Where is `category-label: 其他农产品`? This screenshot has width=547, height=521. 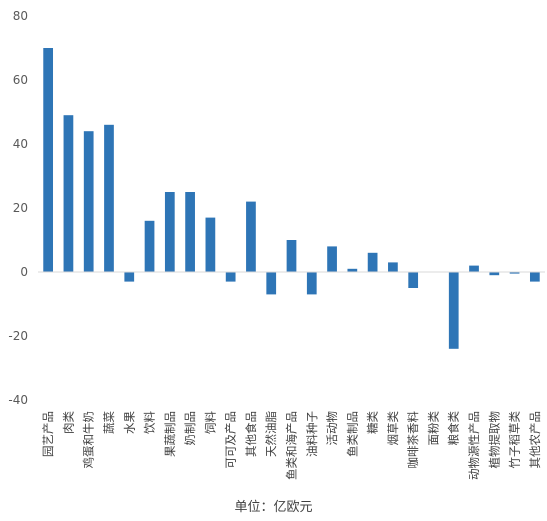 category-label: 其他农产品 is located at coordinates (535, 440).